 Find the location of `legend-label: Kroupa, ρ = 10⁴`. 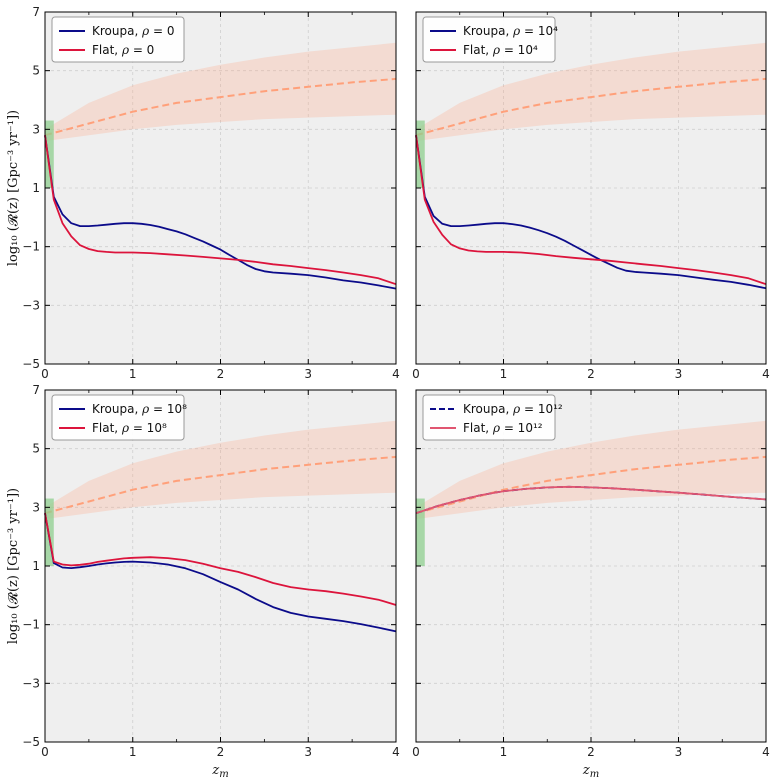

legend-label: Kroupa, ρ = 10⁴ is located at coordinates (510, 31).